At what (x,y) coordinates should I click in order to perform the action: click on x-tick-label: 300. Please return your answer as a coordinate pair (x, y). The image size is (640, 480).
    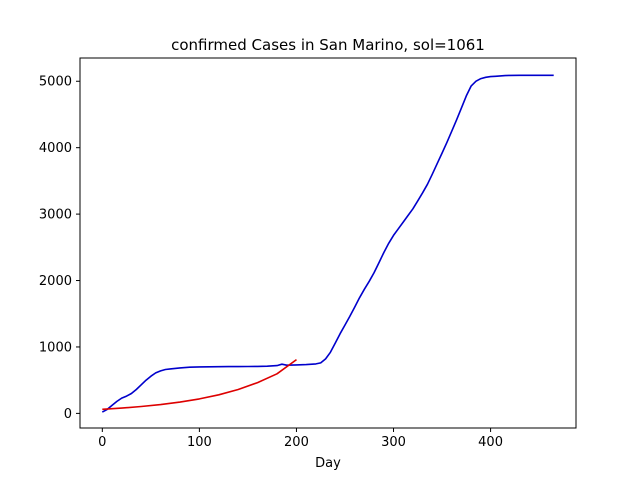
    Looking at the image, I should click on (393, 442).